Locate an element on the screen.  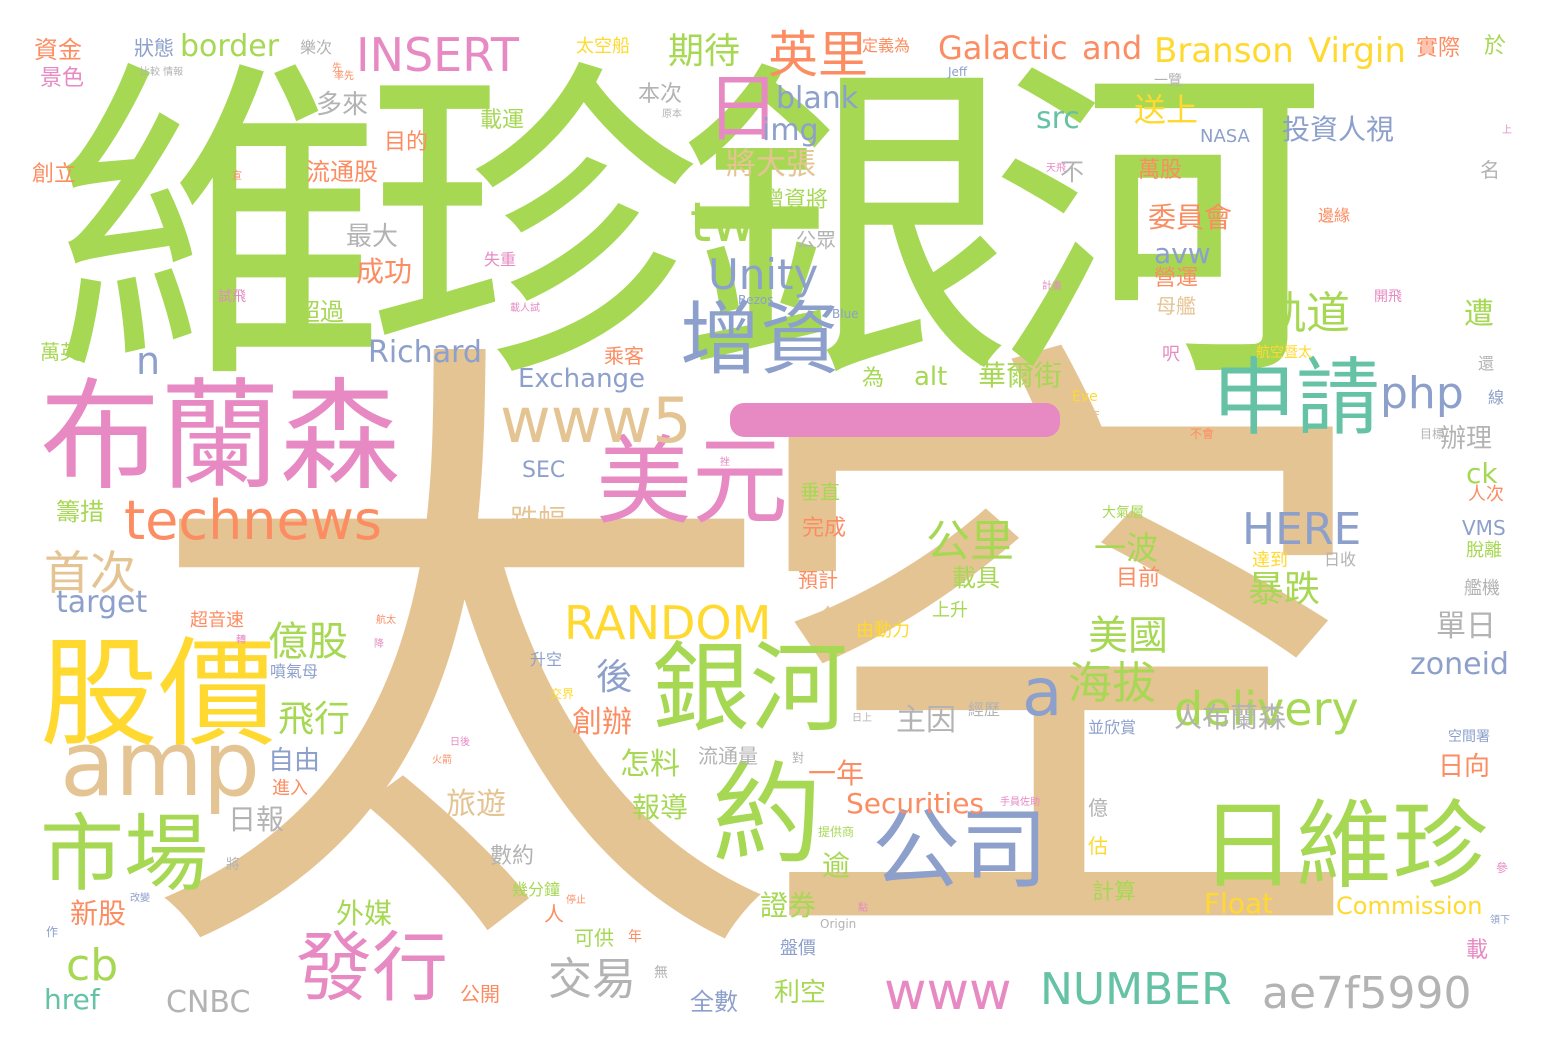
word-songshang: 送上 is located at coordinates (1166, 110).